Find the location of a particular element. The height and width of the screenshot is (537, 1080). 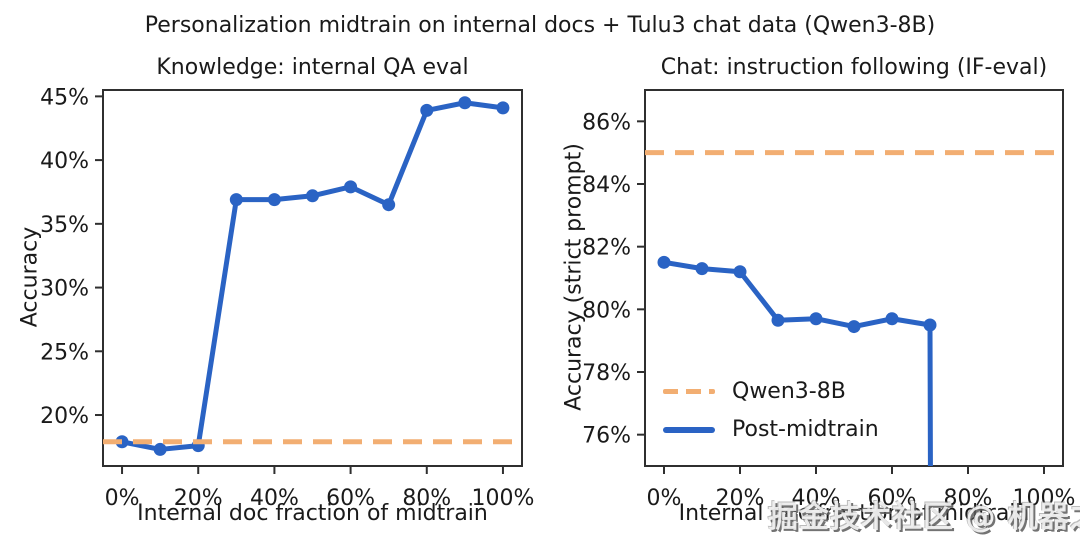

series-legend-line is located at coordinates (689, 429).